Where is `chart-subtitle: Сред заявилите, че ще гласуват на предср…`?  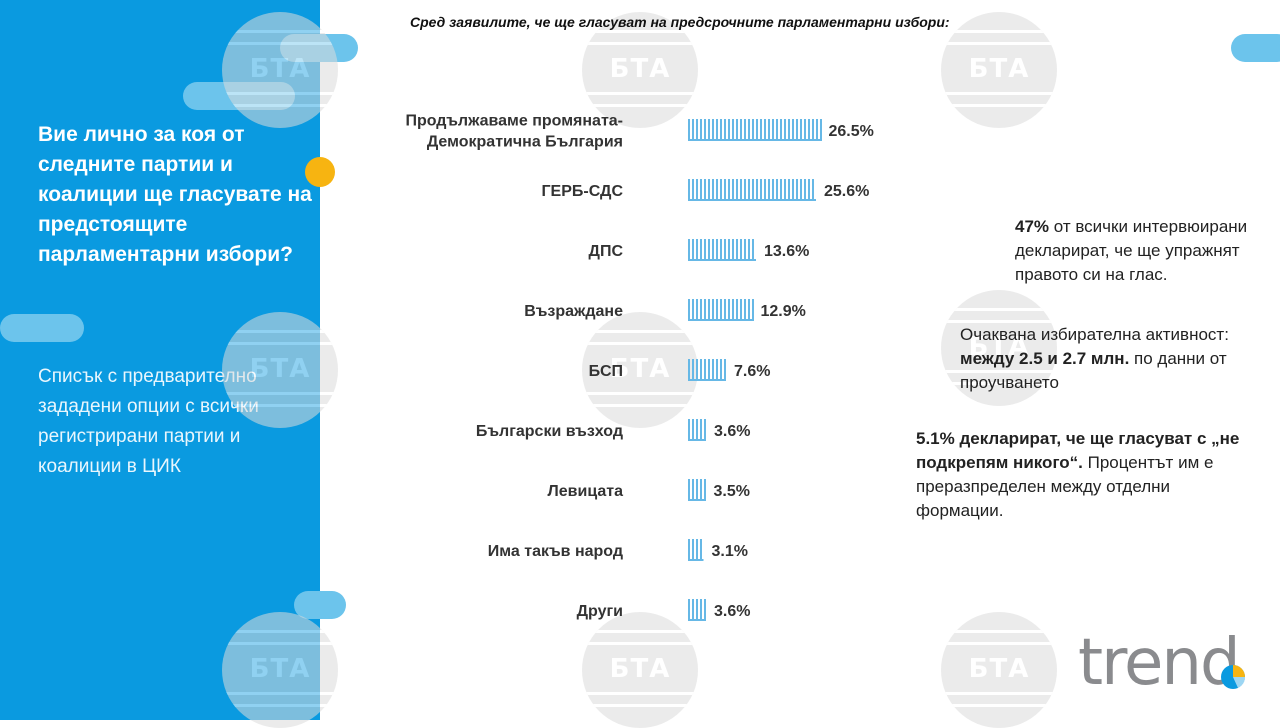 chart-subtitle: Сред заявилите, че ще гласуват на предср… is located at coordinates (680, 22).